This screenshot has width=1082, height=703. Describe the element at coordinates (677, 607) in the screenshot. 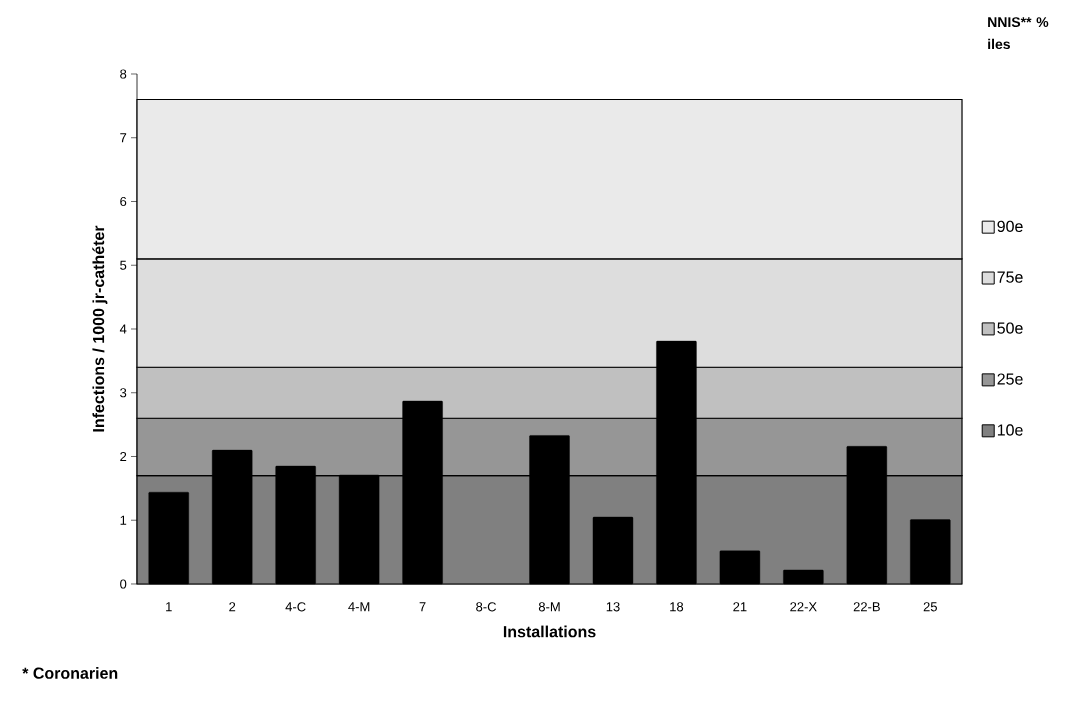

I see `x-tick-label: 18` at that location.